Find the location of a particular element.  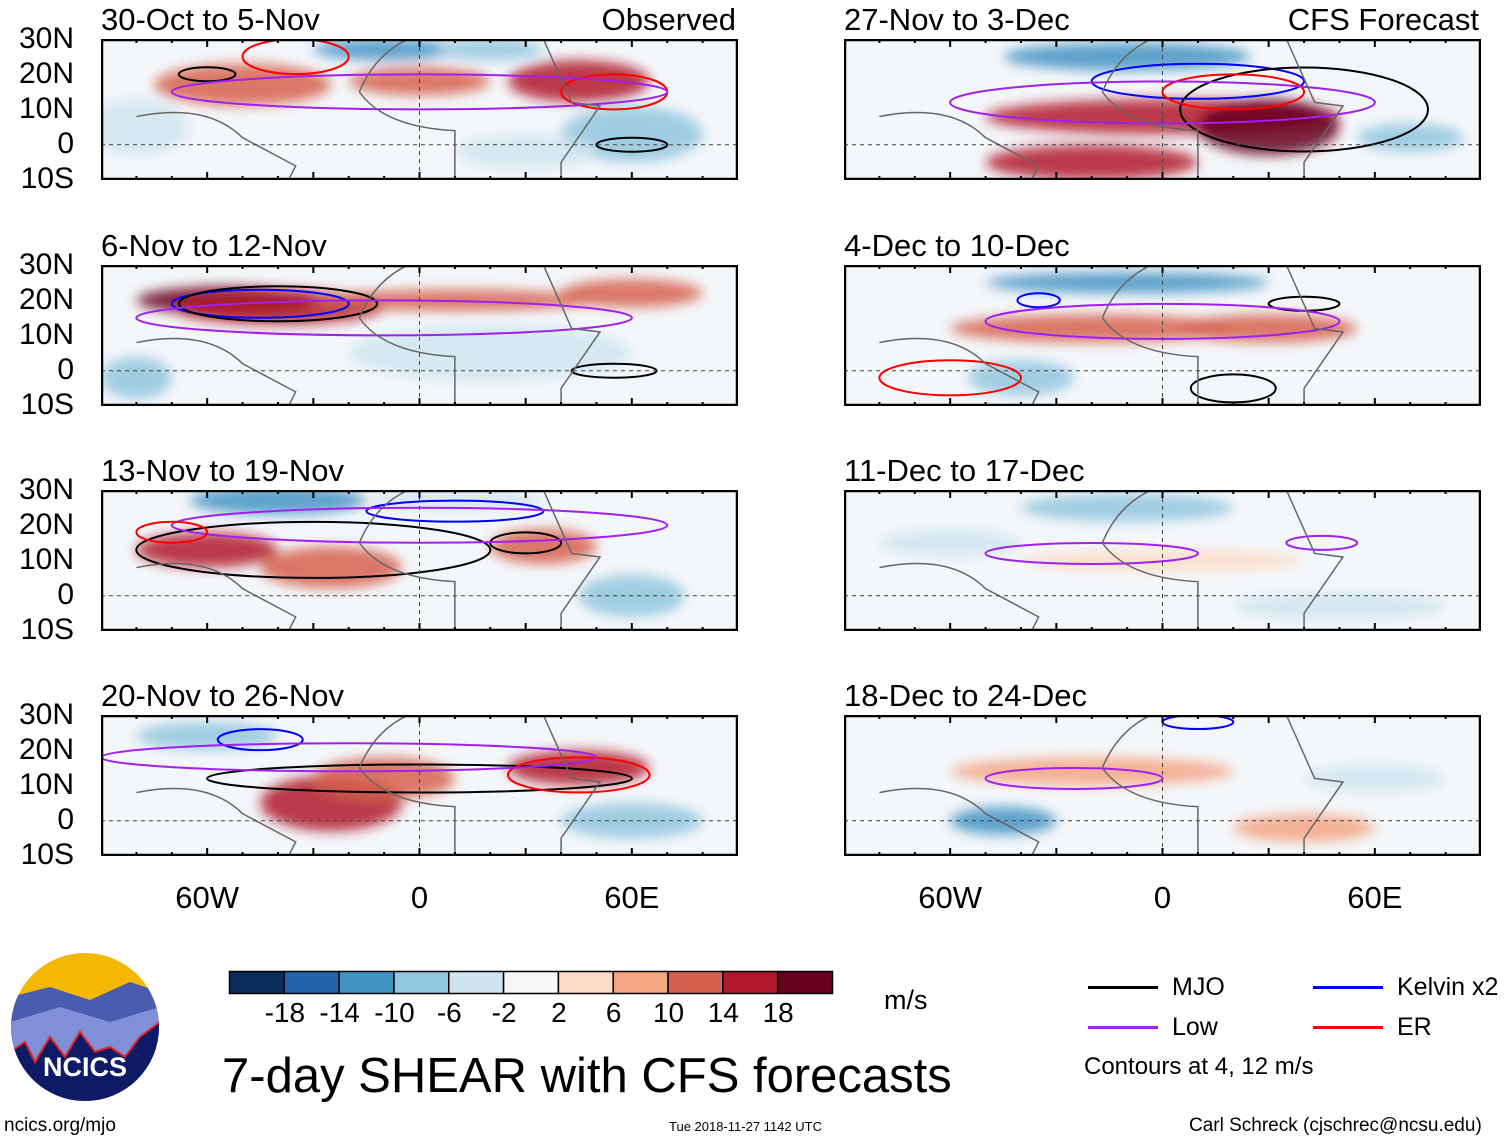

column-label: Observed is located at coordinates (668, 19).